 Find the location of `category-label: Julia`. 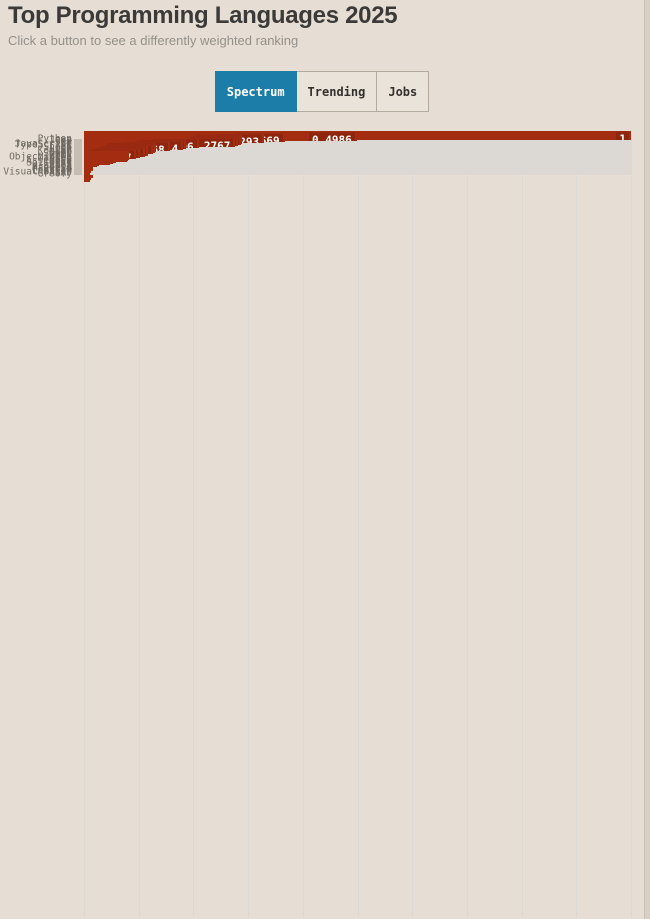

category-label: Julia is located at coordinates (57, 169).